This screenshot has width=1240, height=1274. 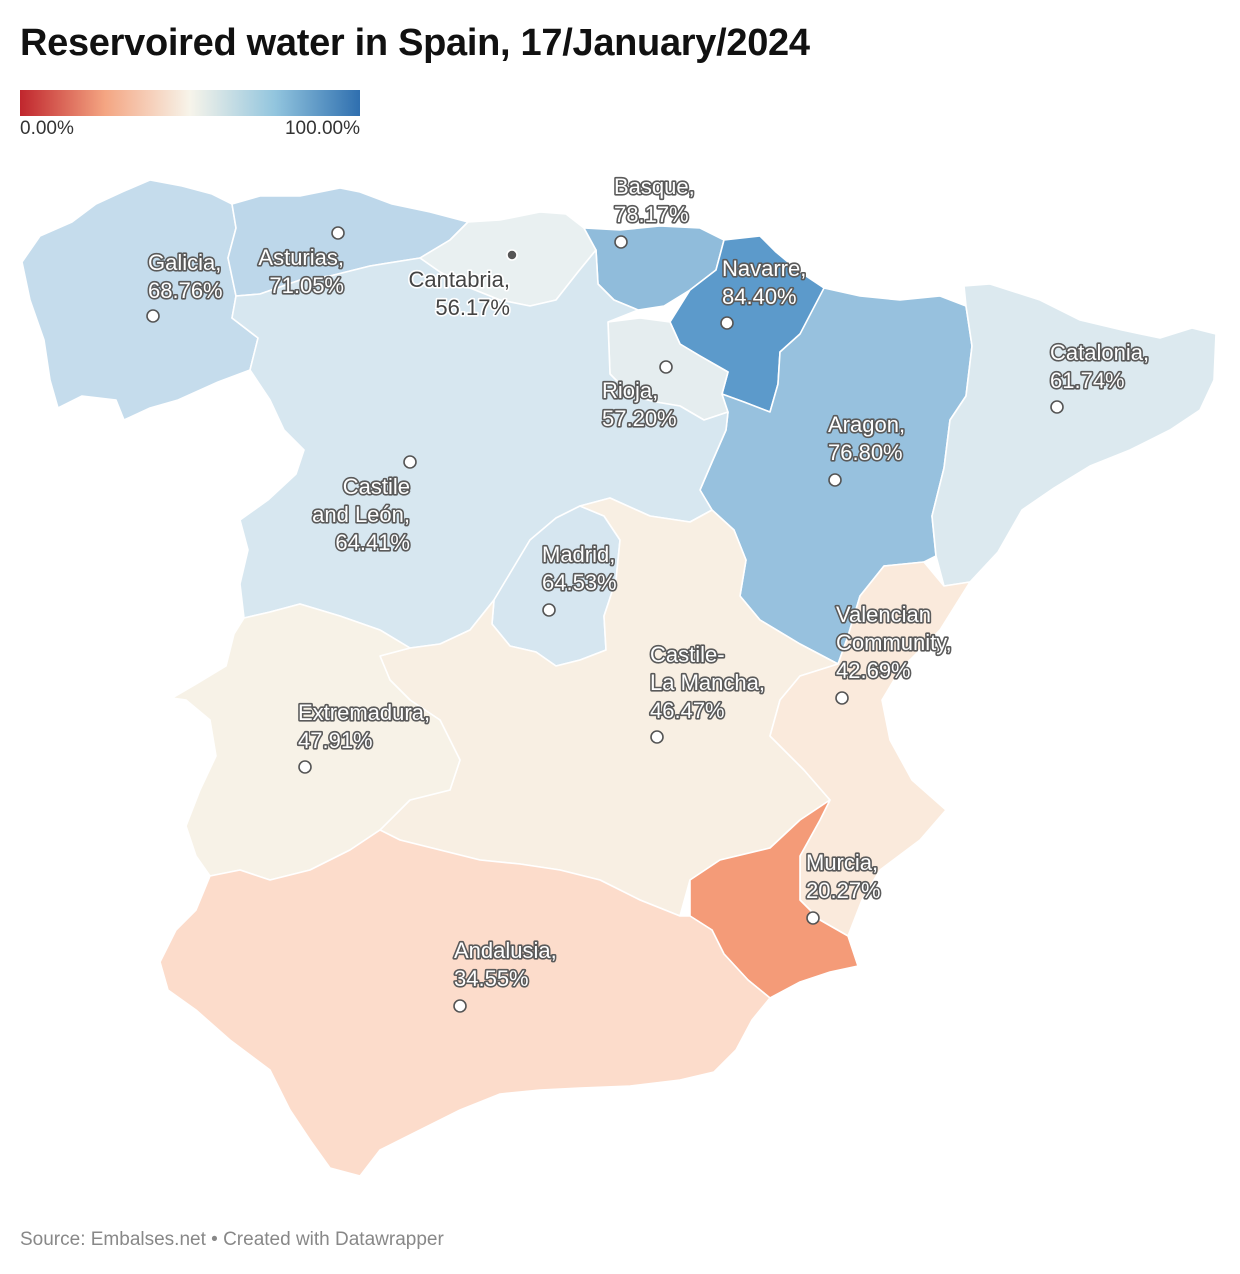 What do you see at coordinates (305, 767) in the screenshot?
I see `marker-extremadura` at bounding box center [305, 767].